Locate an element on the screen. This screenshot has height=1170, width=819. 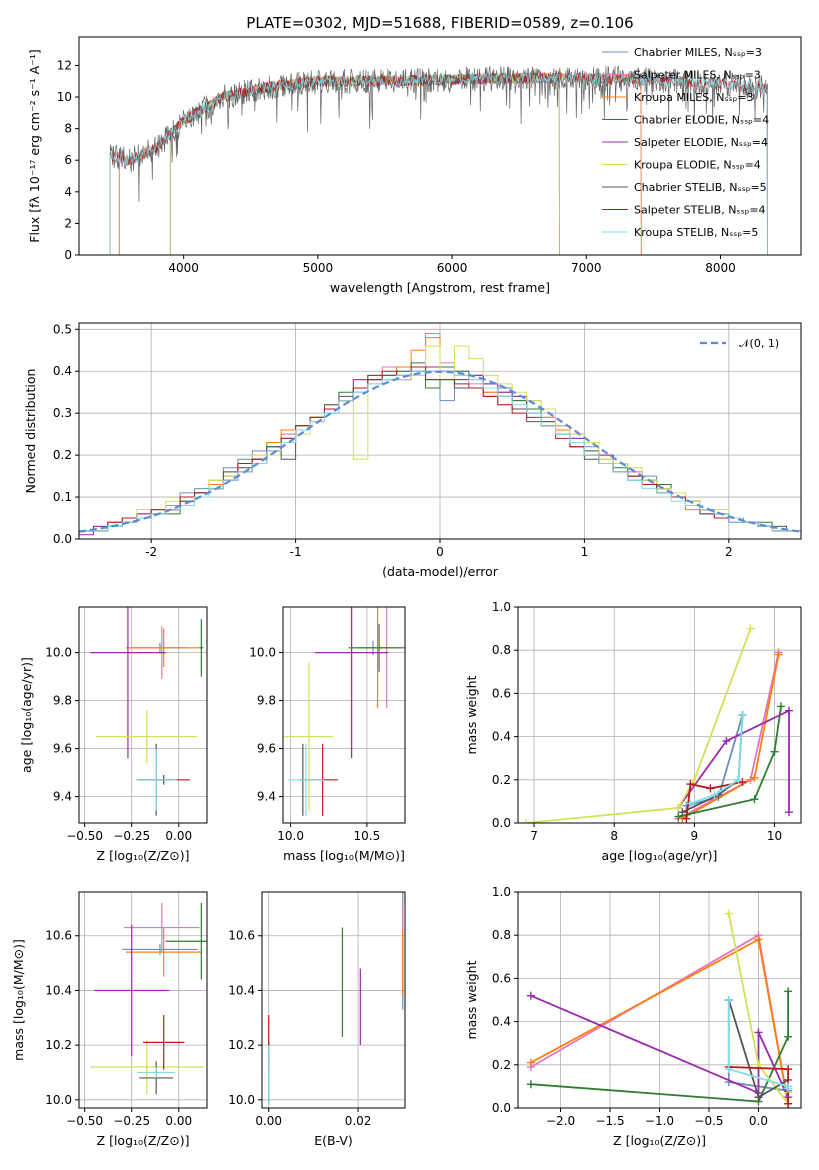
x-tick-label: 0 is located at coordinates (440, 552).